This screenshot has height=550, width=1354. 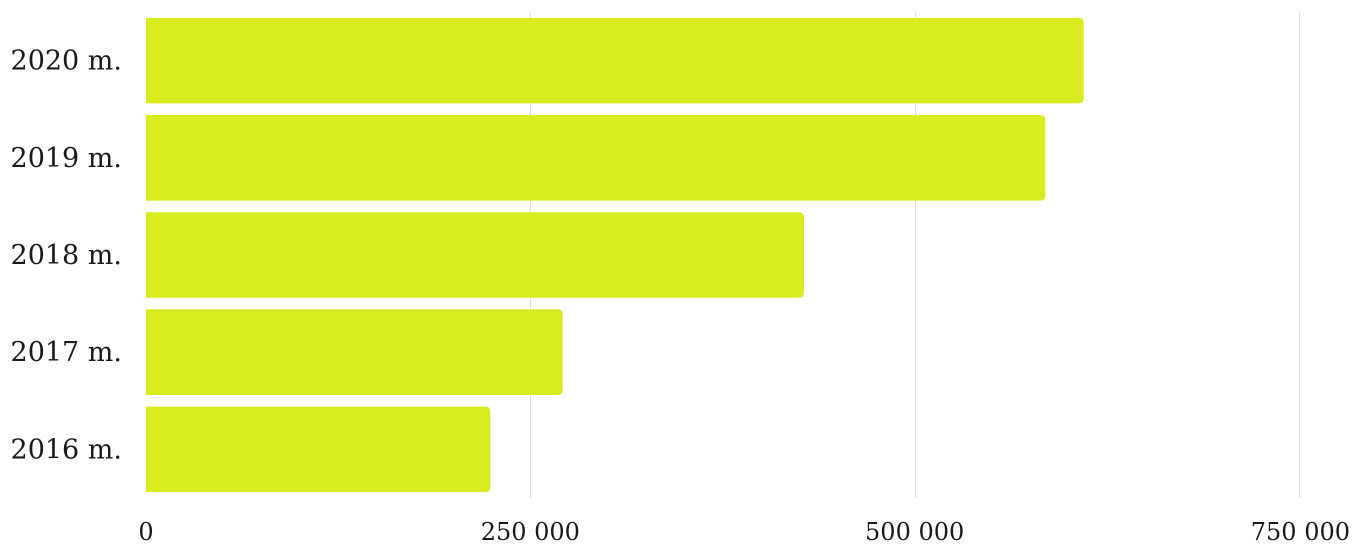 I want to click on category-label-3: 2017 m., so click(x=66, y=352).